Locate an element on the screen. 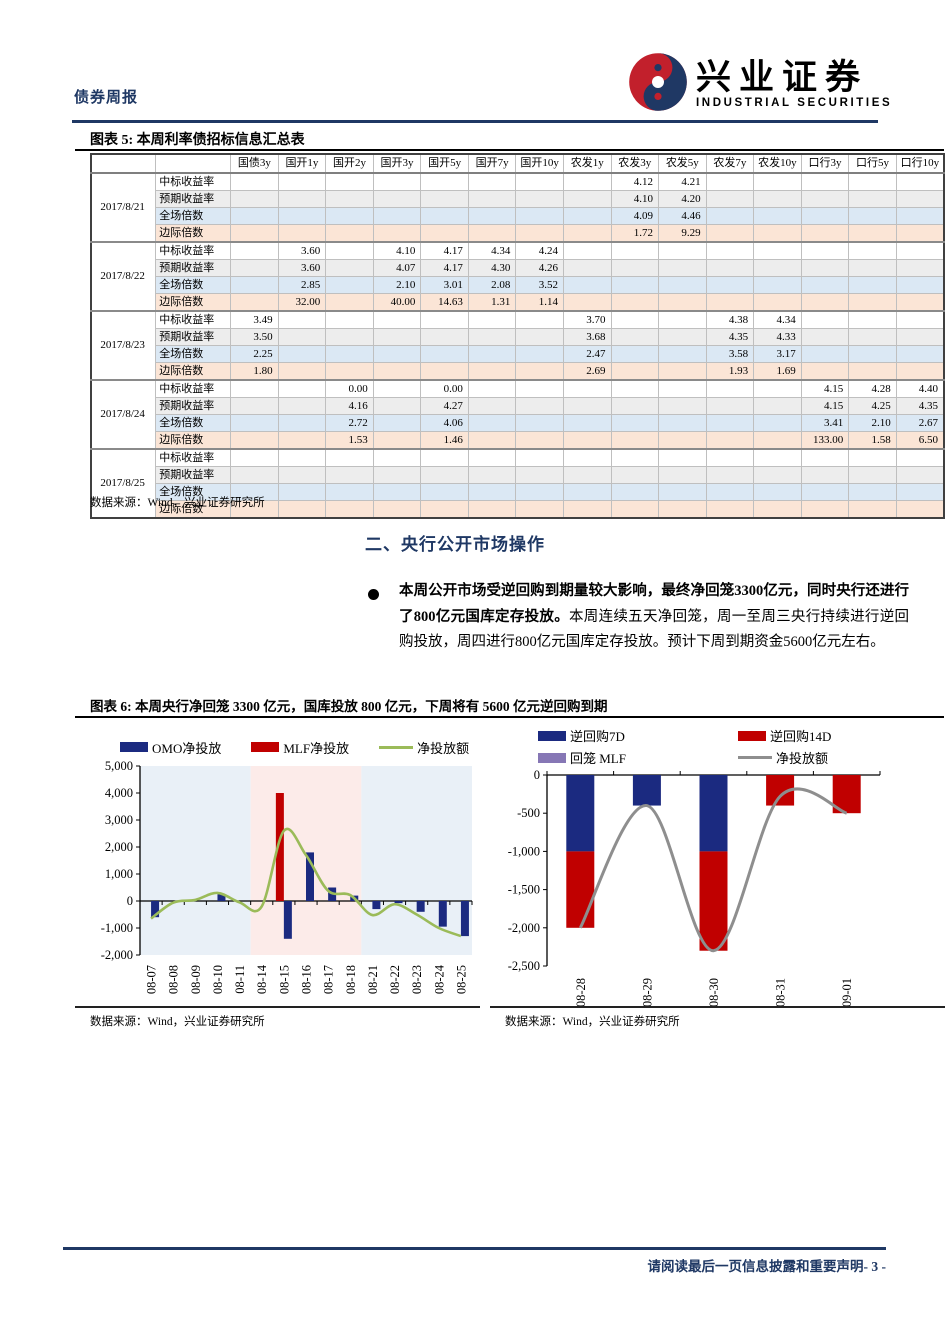 The height and width of the screenshot is (1344, 950). table-cell: 4.30 is located at coordinates (492, 268).